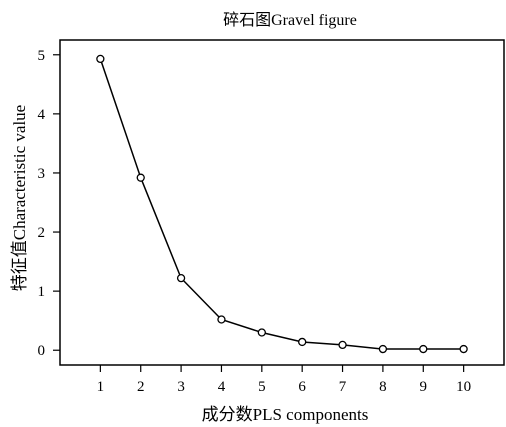 The image size is (506, 427). I want to click on x-tick-label: 6, so click(302, 387).